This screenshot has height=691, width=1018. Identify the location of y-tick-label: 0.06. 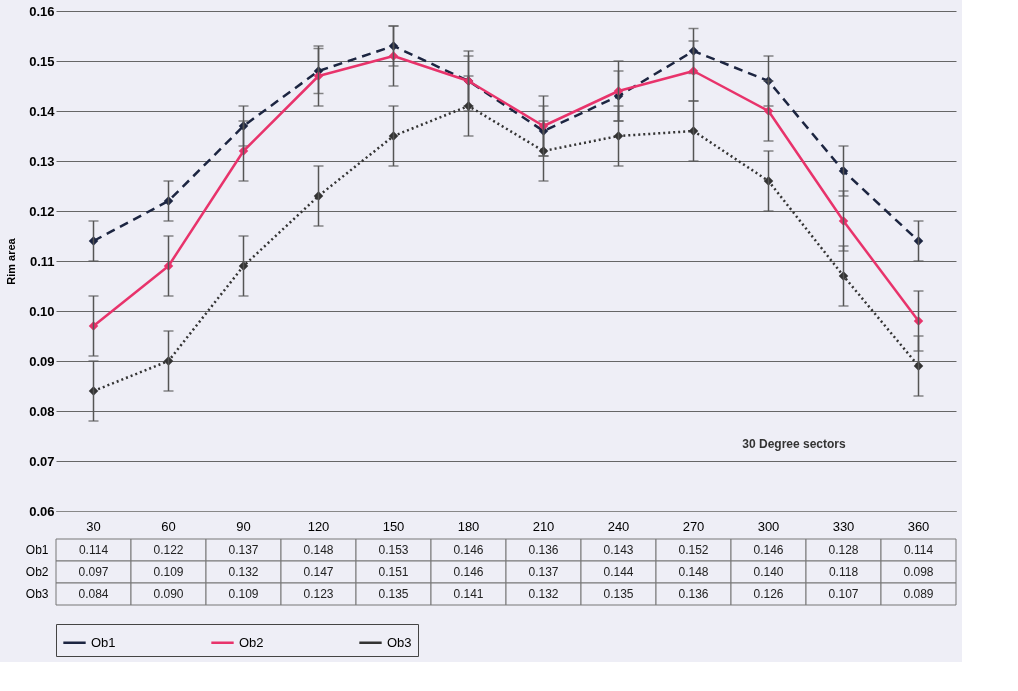
(42, 511).